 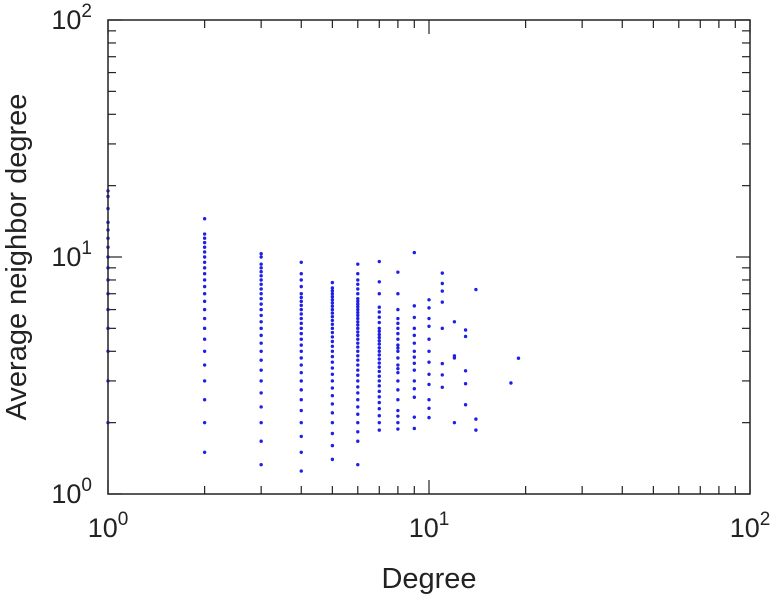 I want to click on y-axis-label: Average neighbor degree, so click(x=17, y=257).